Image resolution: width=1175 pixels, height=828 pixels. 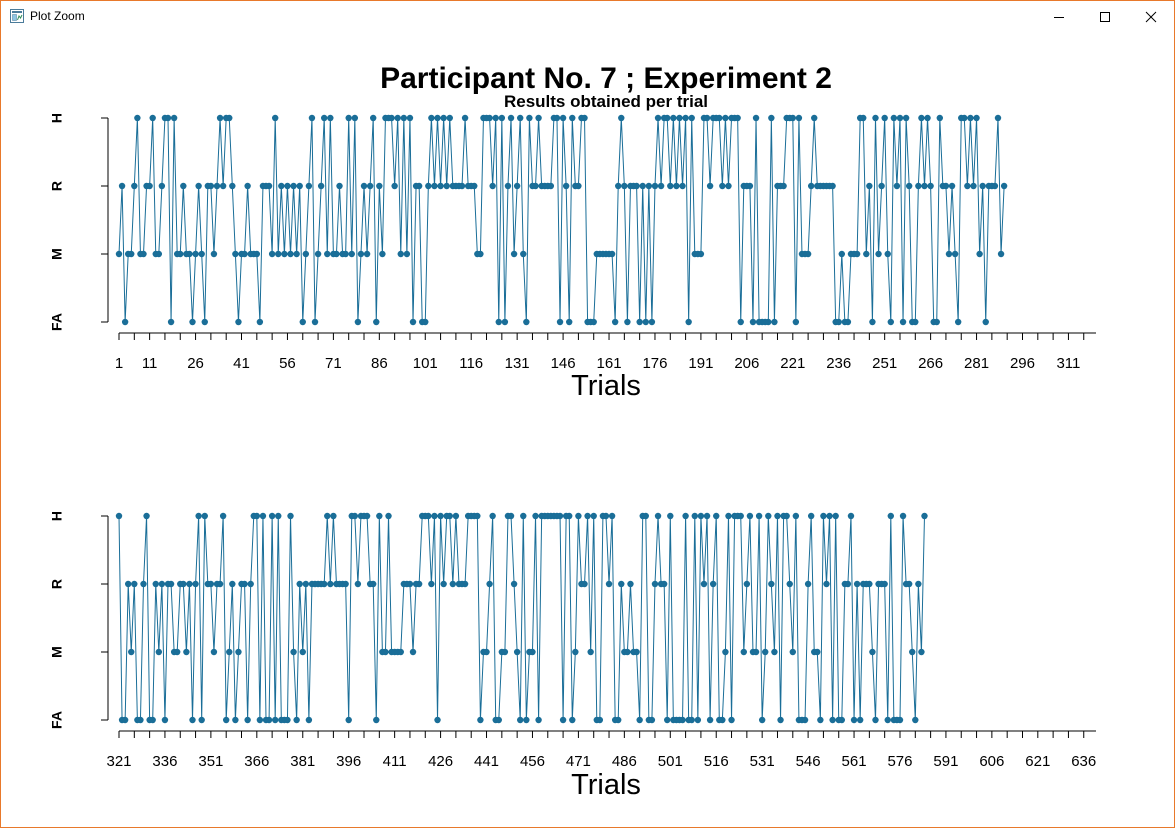 What do you see at coordinates (57, 720) in the screenshot?
I see `y-tick-label: FA` at bounding box center [57, 720].